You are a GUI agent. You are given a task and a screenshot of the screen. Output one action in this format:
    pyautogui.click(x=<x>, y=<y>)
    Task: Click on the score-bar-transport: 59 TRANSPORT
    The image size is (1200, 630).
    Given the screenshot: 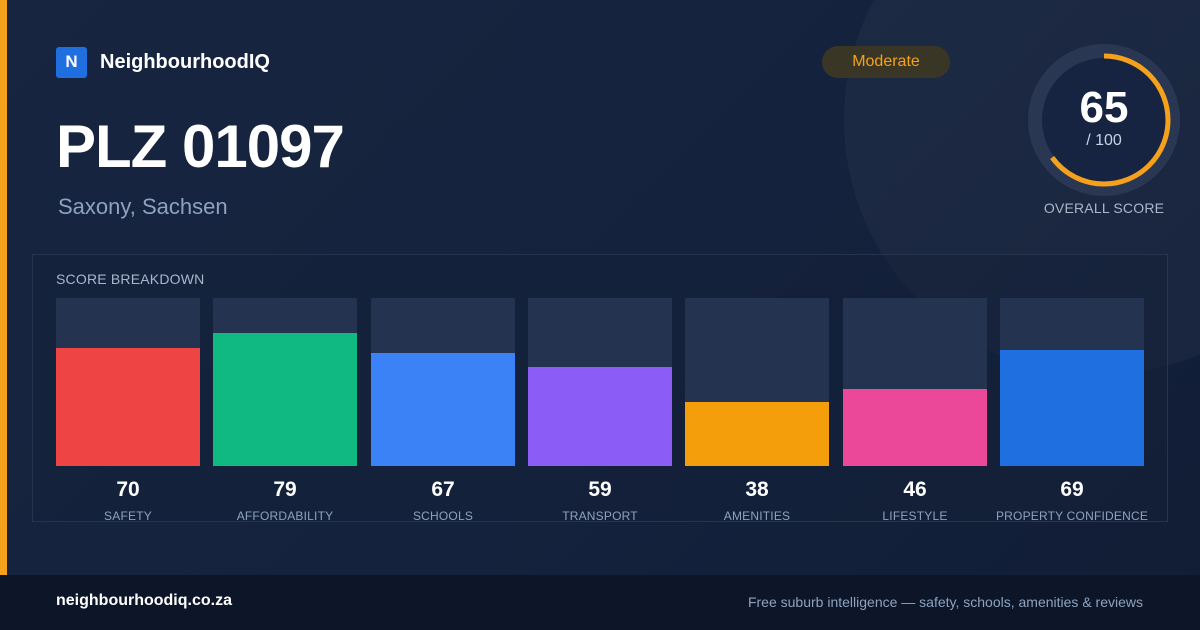 What is the action you would take?
    pyautogui.click(x=600, y=411)
    